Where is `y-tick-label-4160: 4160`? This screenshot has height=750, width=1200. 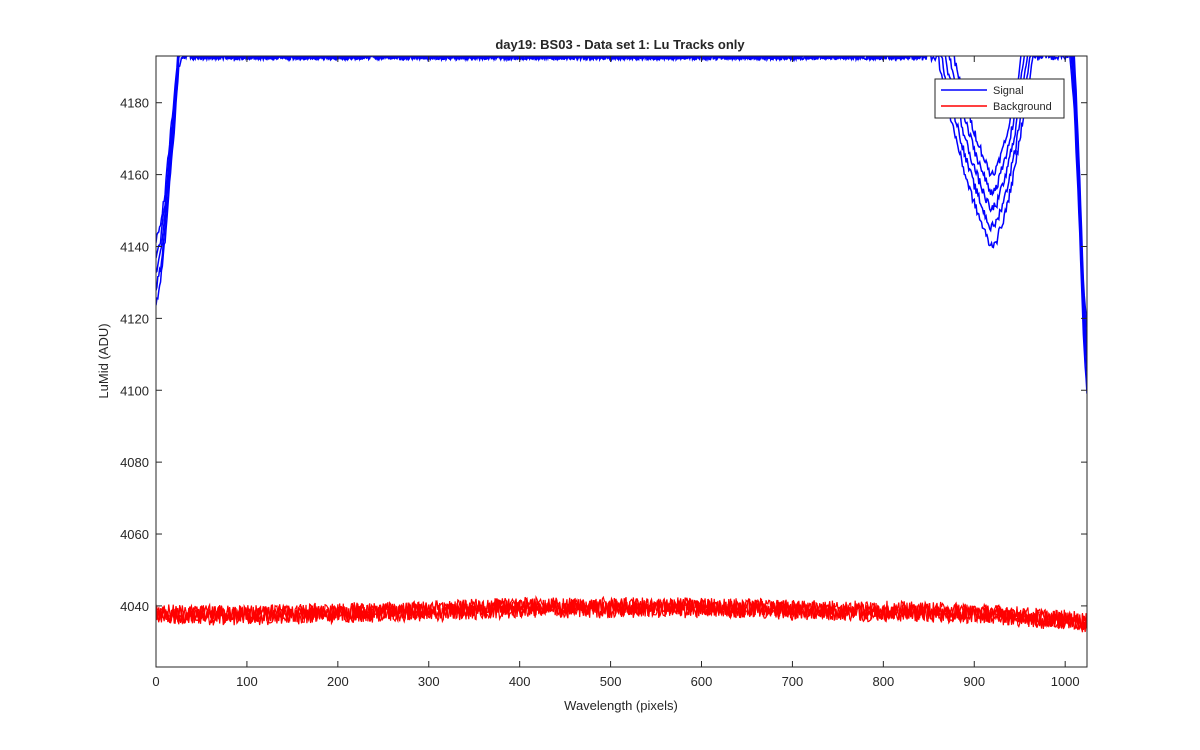 y-tick-label-4160: 4160 is located at coordinates (134, 175).